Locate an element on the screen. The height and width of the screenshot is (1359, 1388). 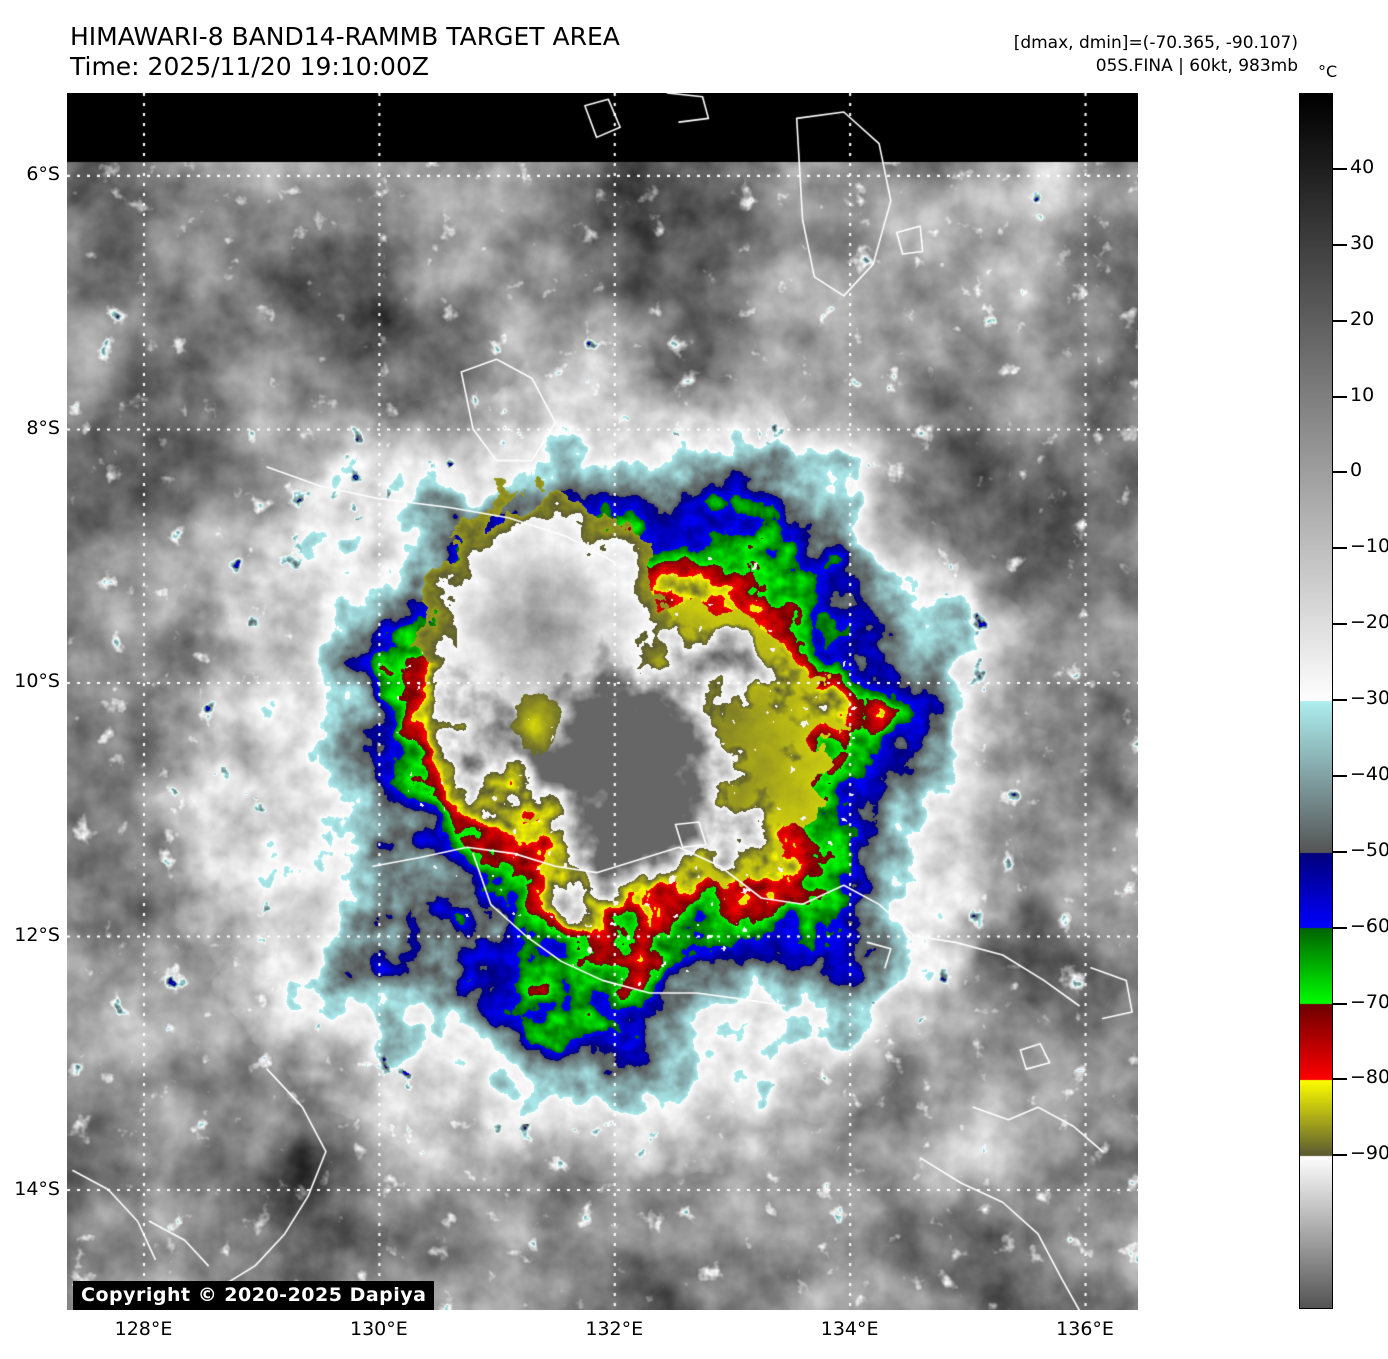
longitude-tick-label: 130°E is located at coordinates (378, 1329).